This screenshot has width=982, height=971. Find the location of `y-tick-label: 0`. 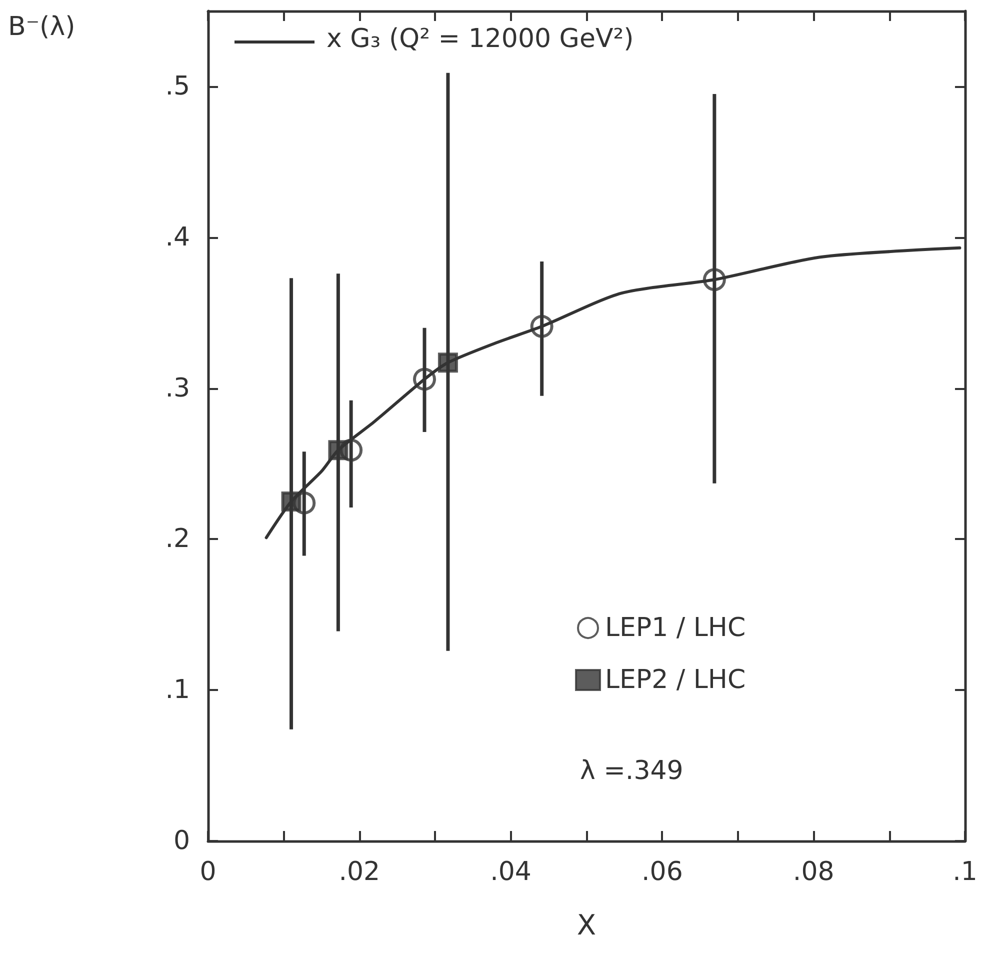

y-tick-label: 0 is located at coordinates (181, 841).